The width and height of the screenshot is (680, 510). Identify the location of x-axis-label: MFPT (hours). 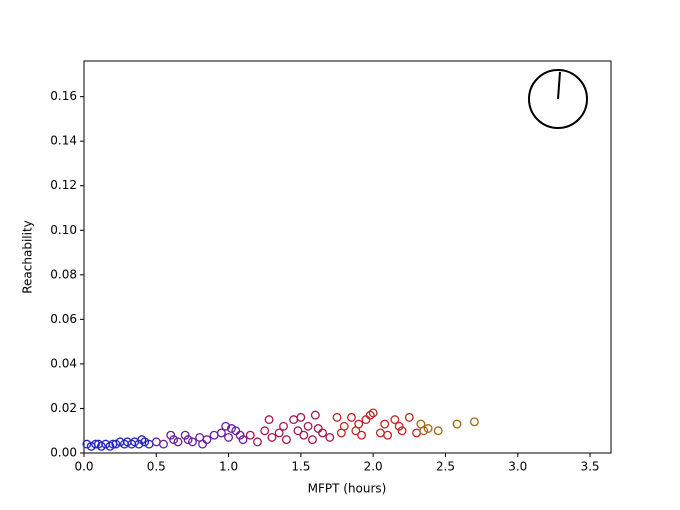
(347, 489).